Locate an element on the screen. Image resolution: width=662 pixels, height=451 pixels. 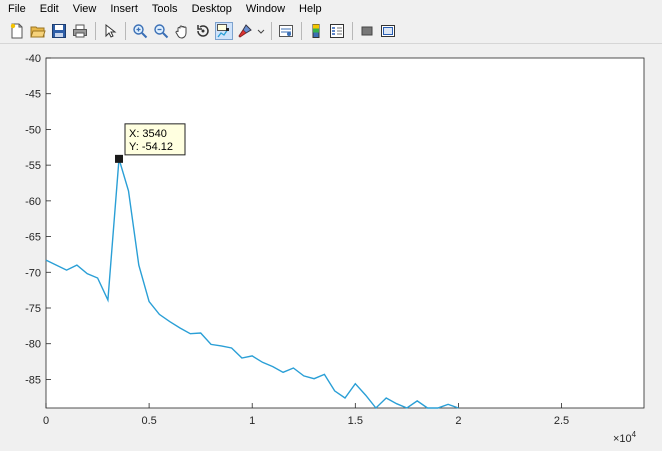
hide-plot-tools-icon is located at coordinates (367, 31).